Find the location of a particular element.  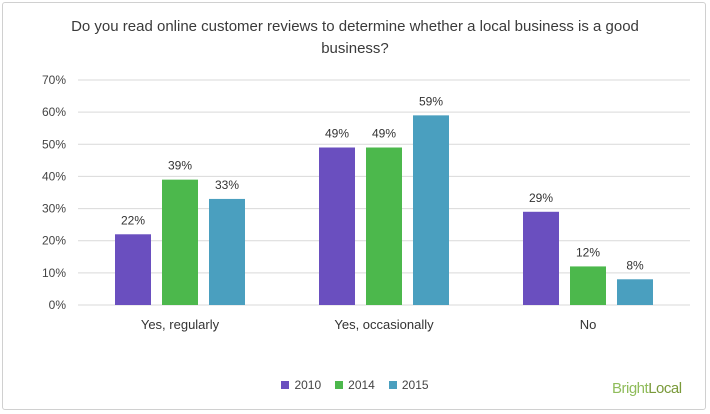

data-label: 29% is located at coordinates (541, 198).